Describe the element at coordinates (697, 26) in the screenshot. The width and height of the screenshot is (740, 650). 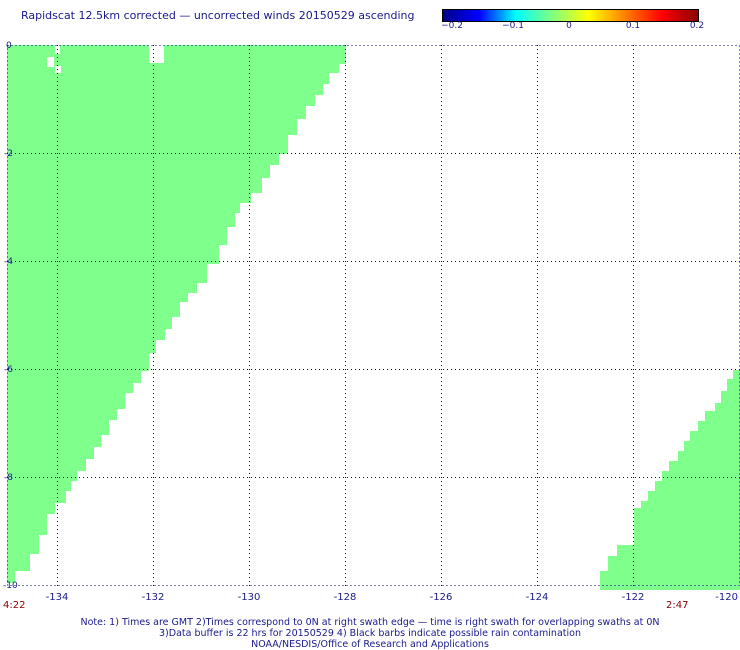
I see `colorbar-tick: 0.2` at that location.